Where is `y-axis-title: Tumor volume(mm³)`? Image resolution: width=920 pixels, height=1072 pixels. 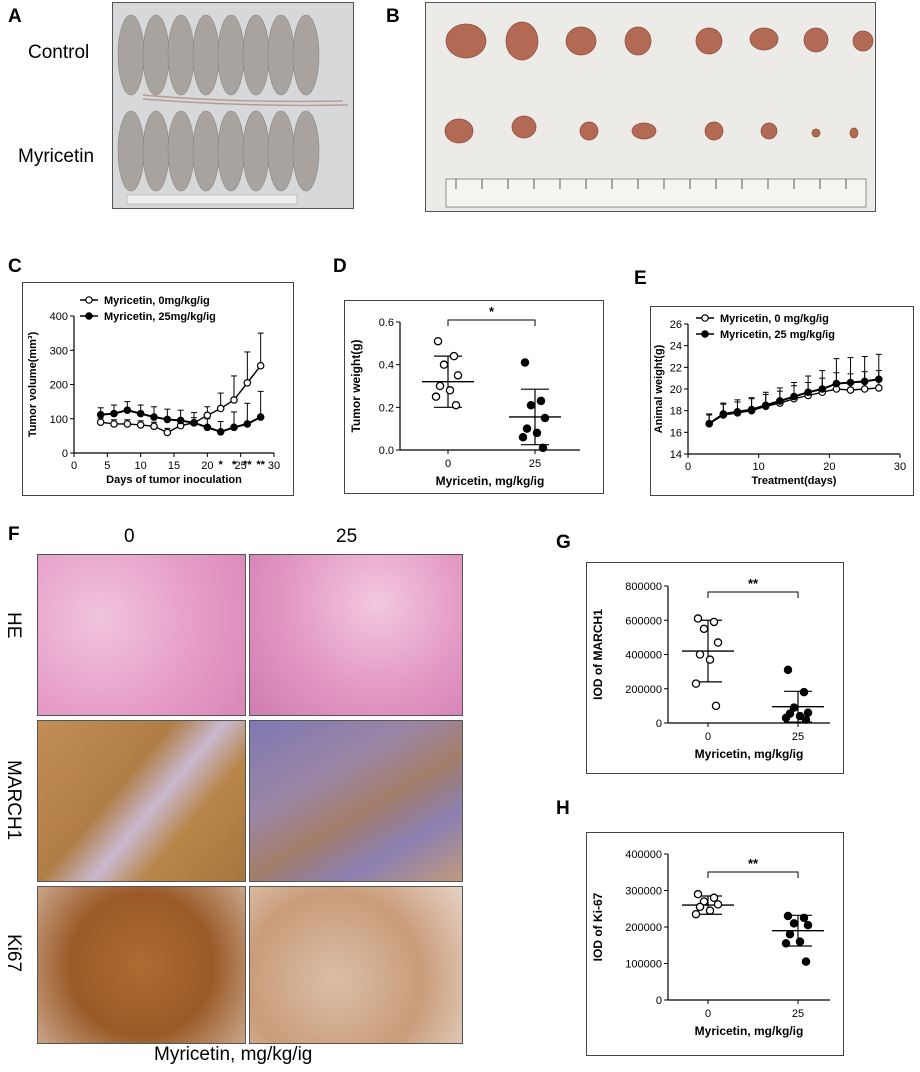
y-axis-title: Tumor volume(mm³) is located at coordinates (33, 384).